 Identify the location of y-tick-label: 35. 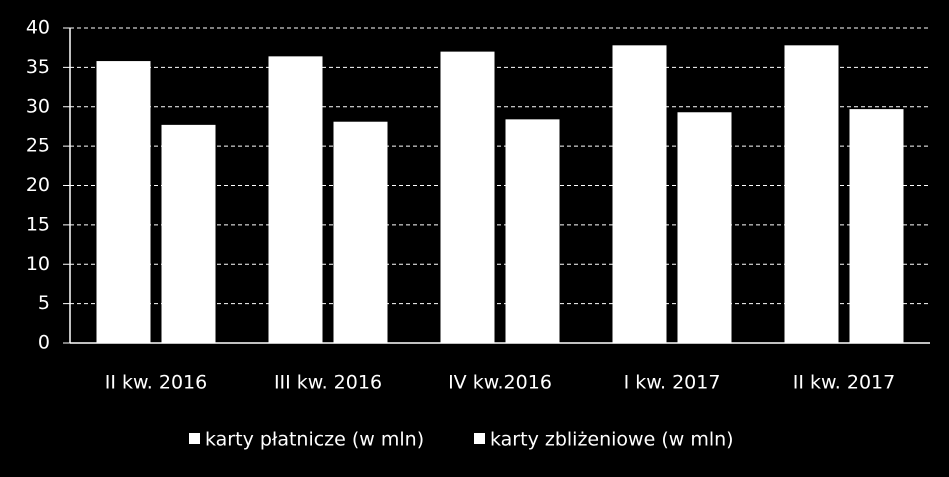
(38, 67).